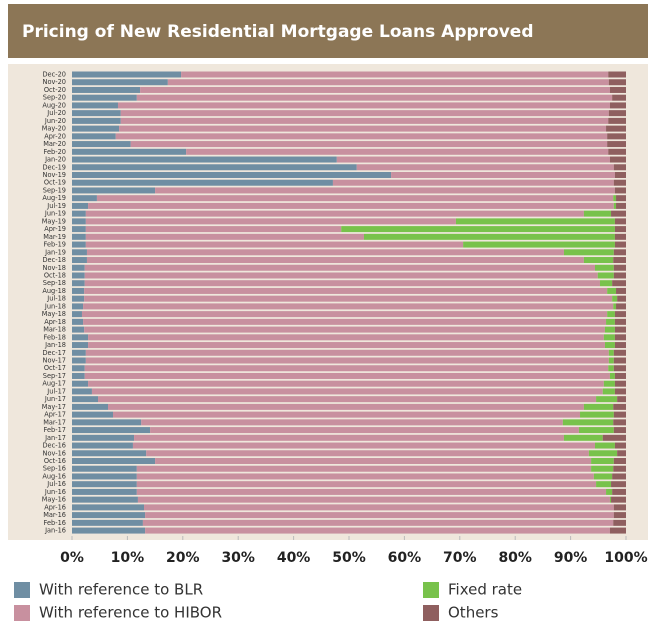 The width and height of the screenshot is (656, 625). I want to click on x-tick-label: 50%, so click(349, 558).